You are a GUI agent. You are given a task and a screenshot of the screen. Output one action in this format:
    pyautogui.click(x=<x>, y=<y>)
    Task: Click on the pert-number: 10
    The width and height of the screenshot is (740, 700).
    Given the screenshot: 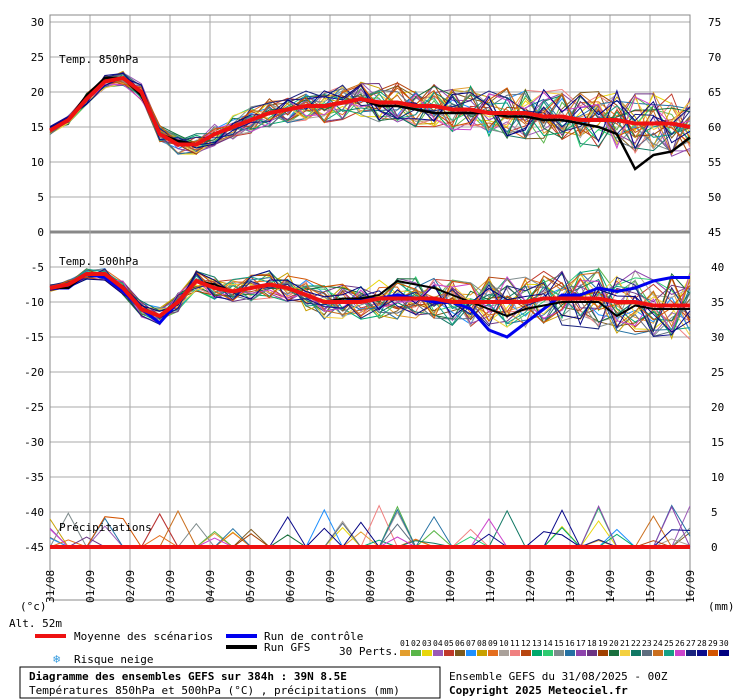 What is the action you would take?
    pyautogui.click(x=504, y=643)
    